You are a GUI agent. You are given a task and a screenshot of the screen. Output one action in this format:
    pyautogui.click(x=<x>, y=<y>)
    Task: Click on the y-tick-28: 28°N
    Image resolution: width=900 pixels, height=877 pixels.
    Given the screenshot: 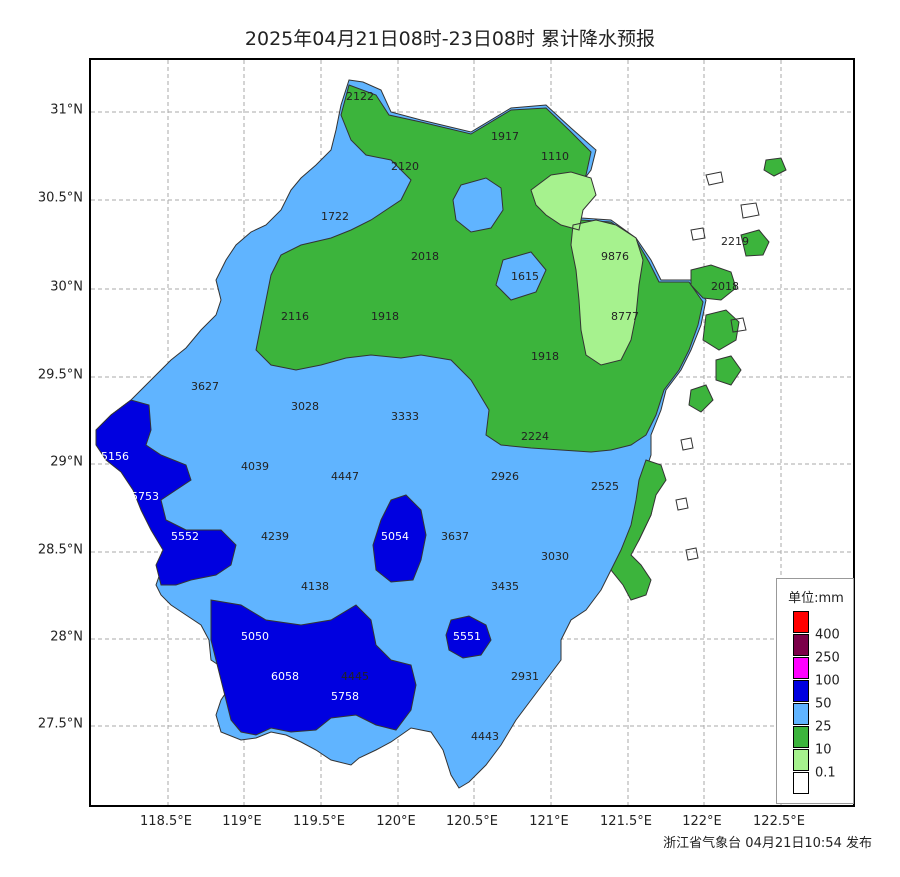 What is the action you would take?
    pyautogui.click(x=66, y=637)
    